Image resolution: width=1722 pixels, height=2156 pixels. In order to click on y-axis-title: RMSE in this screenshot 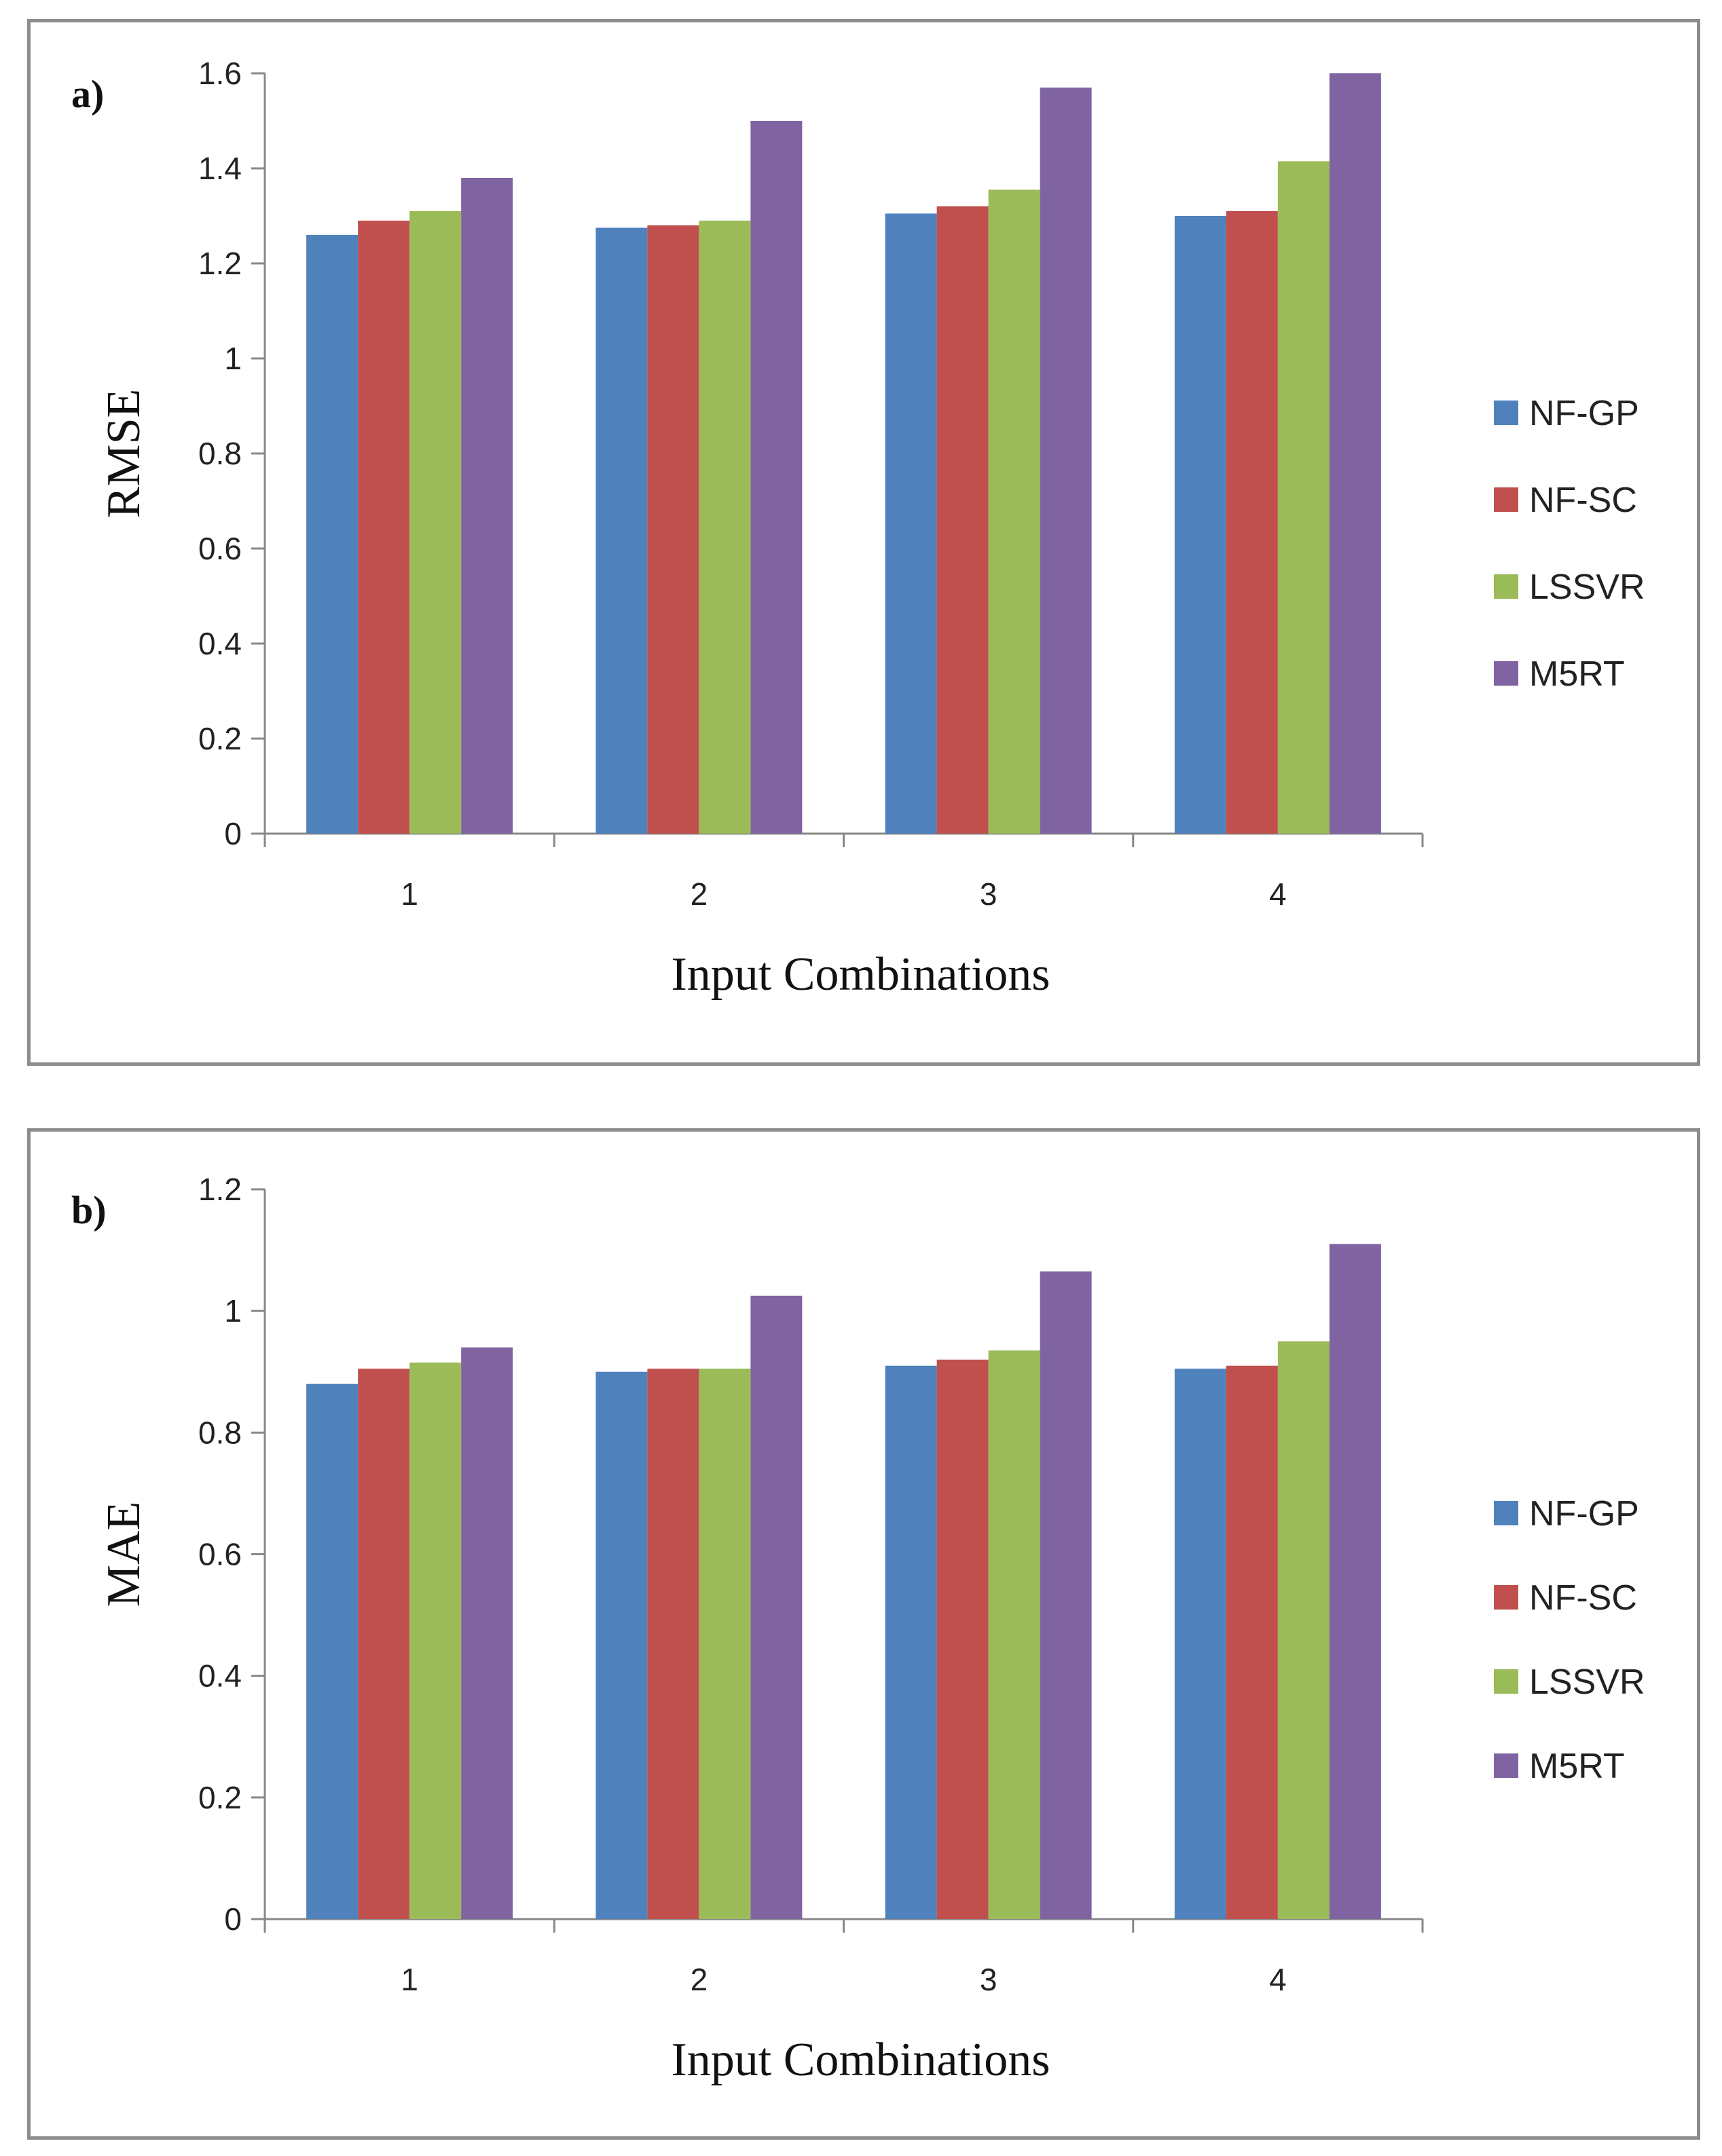, I will do `click(124, 454)`.